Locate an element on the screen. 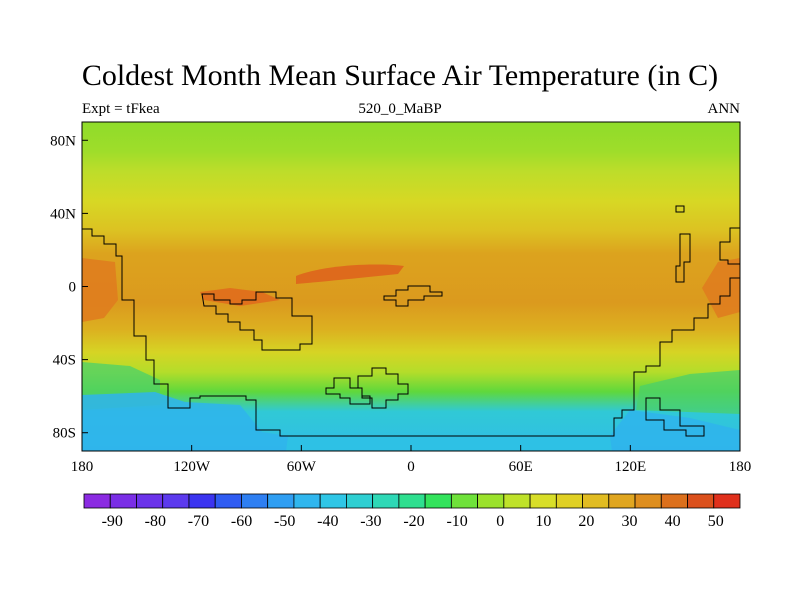  colorbar-label: -20 is located at coordinates (413, 521).